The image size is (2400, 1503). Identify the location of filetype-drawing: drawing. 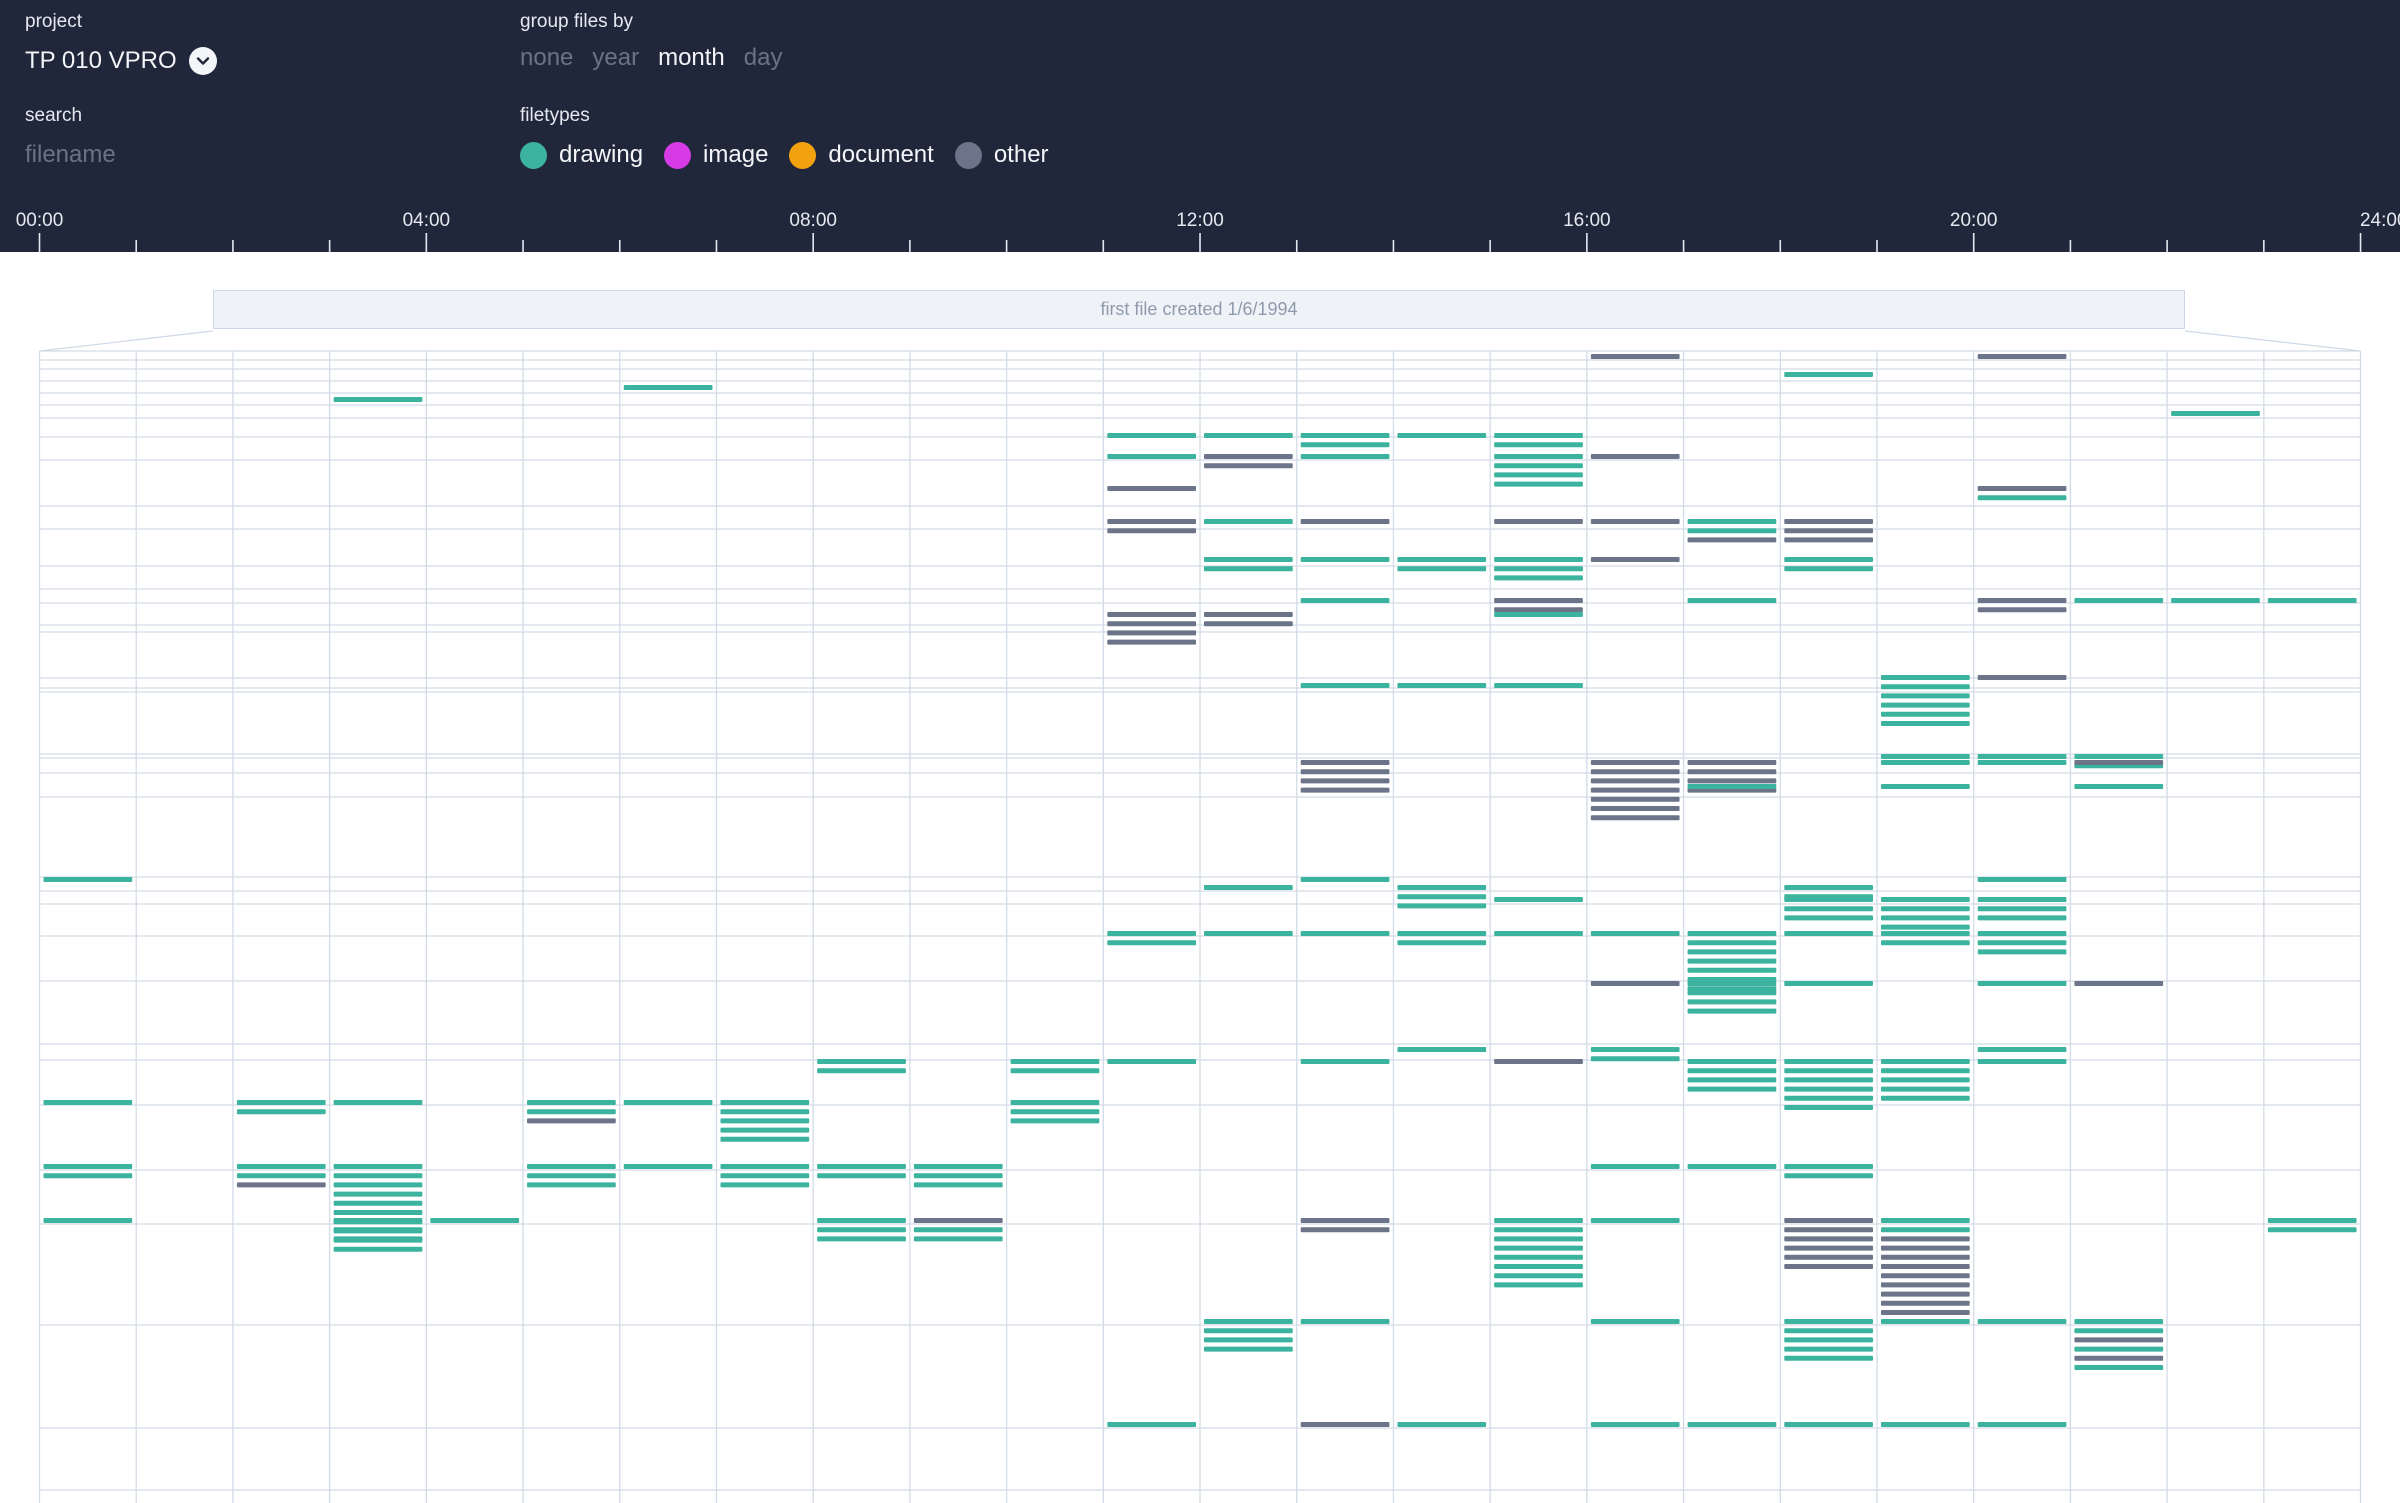
(581, 155).